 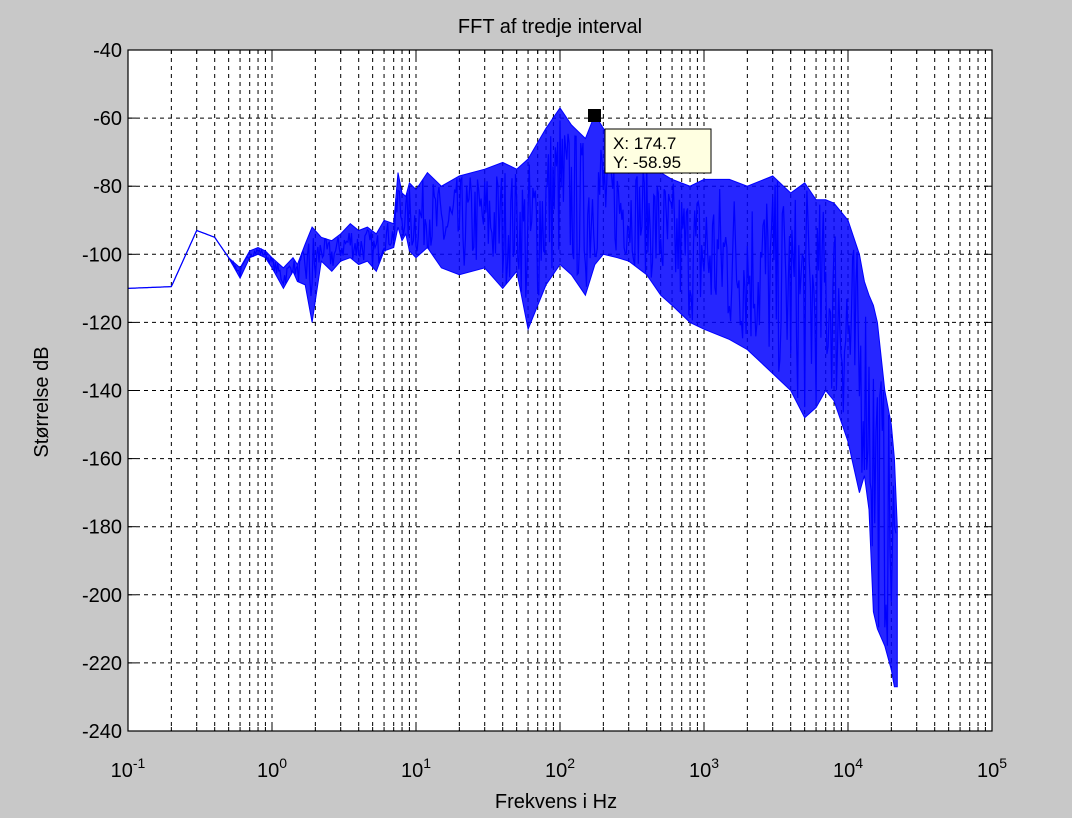 I want to click on y-tick-label: -200, so click(x=102, y=596).